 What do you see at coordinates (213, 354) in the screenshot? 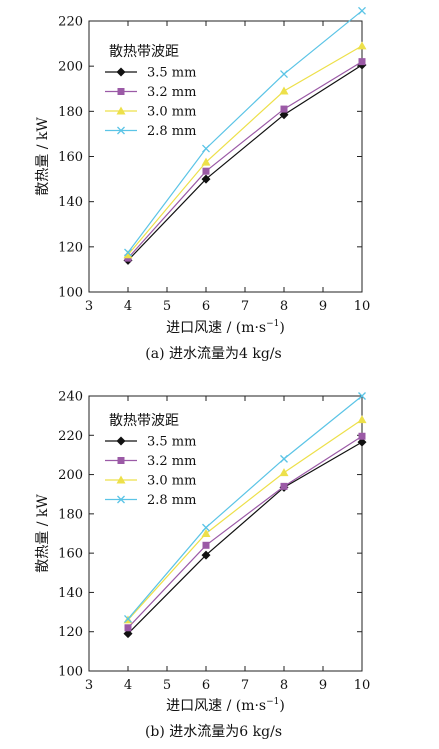
I see `chart-caption: (a) 进水流量为4 kg/s` at bounding box center [213, 354].